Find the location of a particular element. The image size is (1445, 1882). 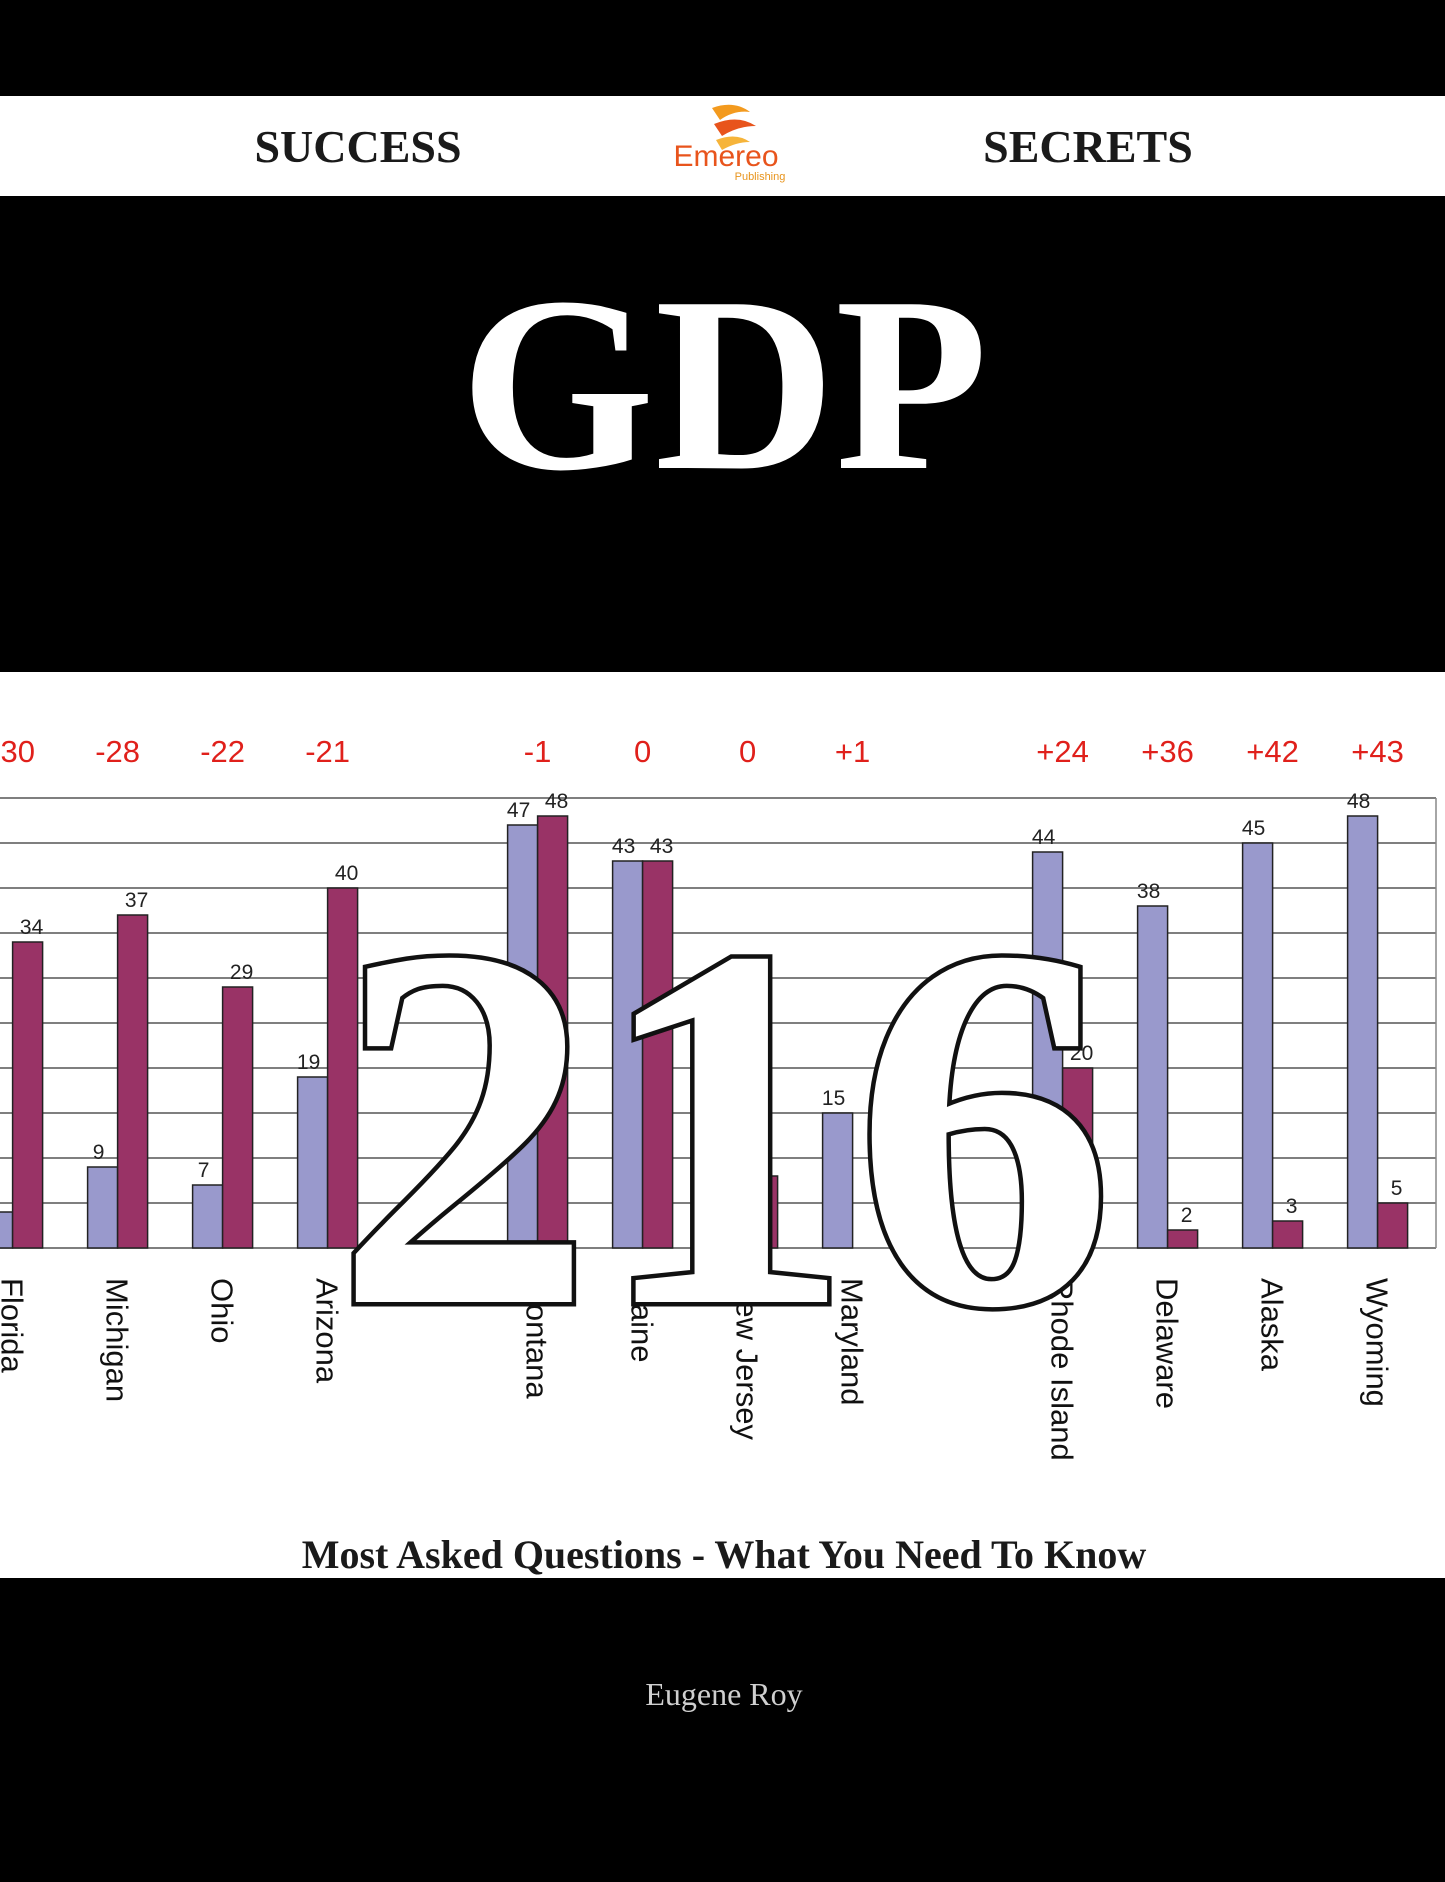

change-label: +42 is located at coordinates (1272, 751).